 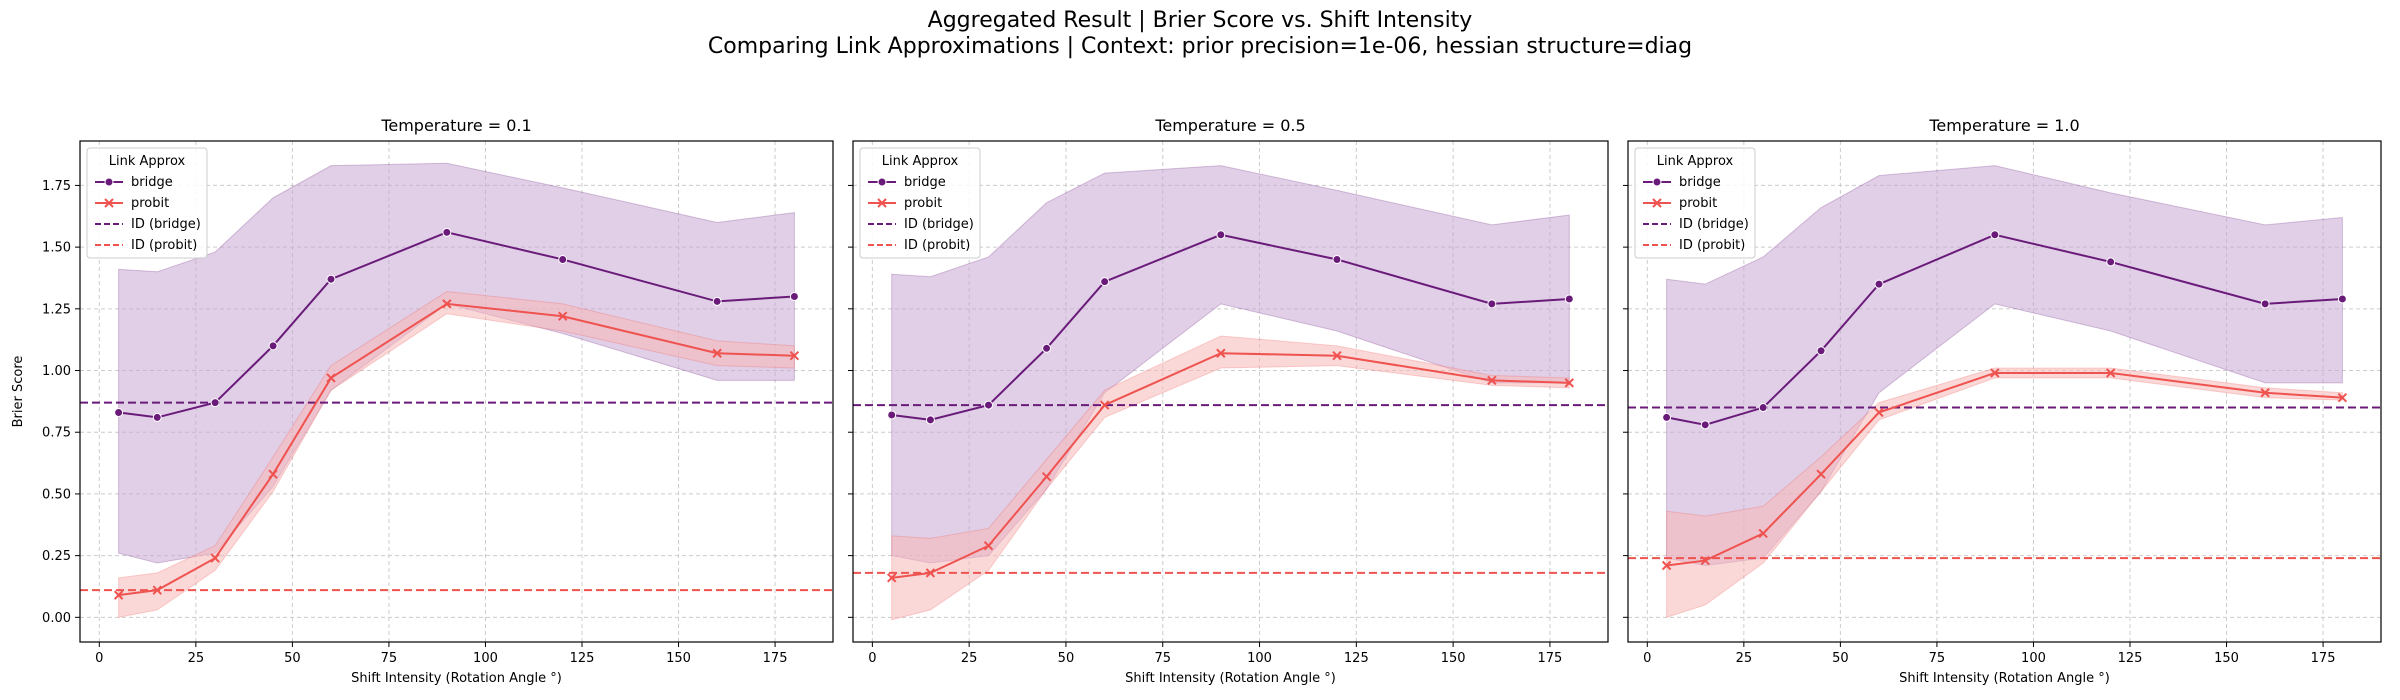 I want to click on y-tick-label: 1.00, so click(x=56, y=371).